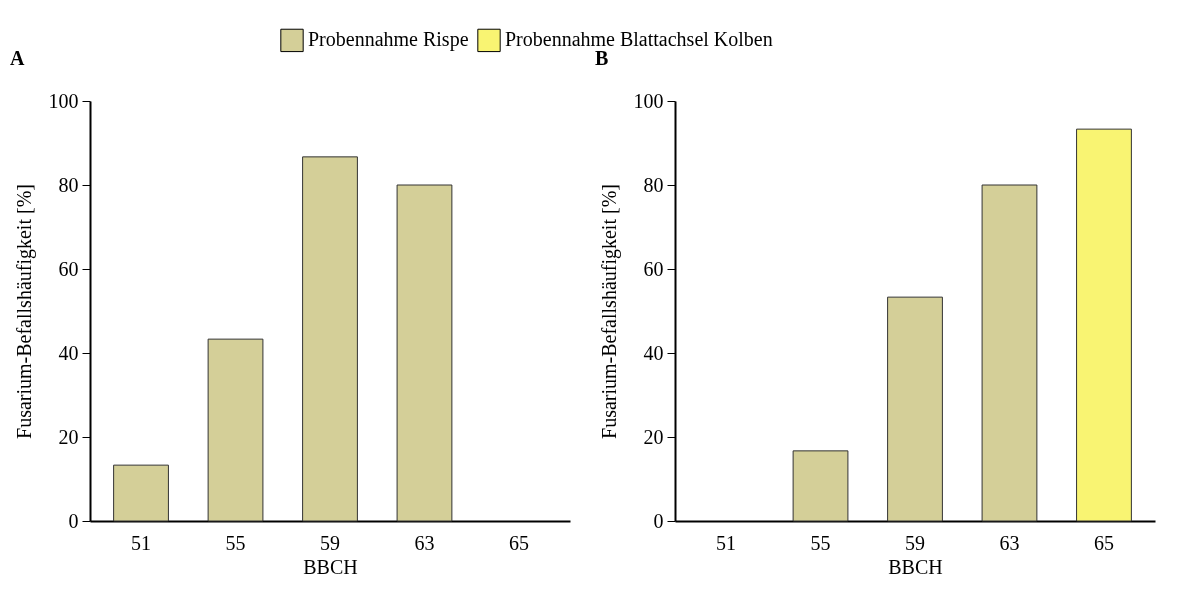  I want to click on chart-title: A, so click(17, 58).